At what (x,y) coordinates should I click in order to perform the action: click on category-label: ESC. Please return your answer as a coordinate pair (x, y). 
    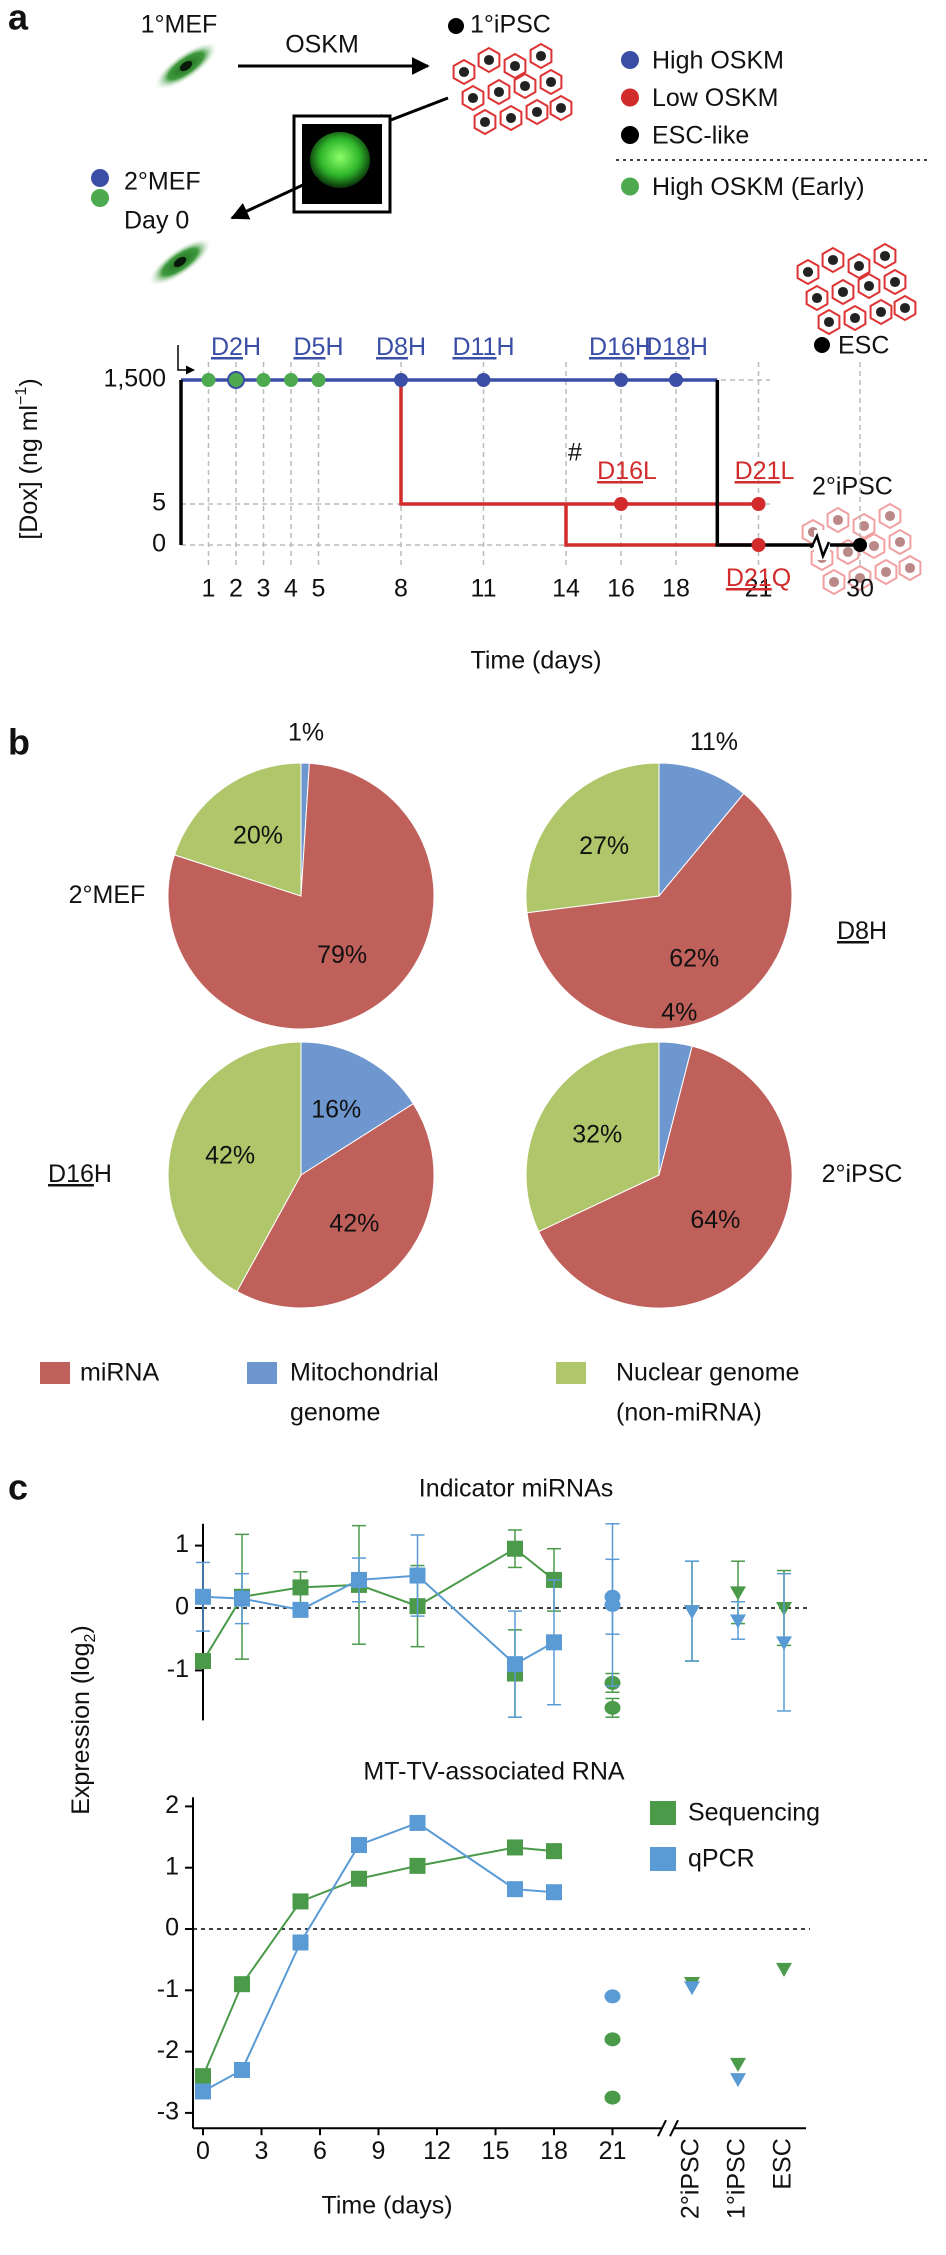
    Looking at the image, I should click on (783, 2163).